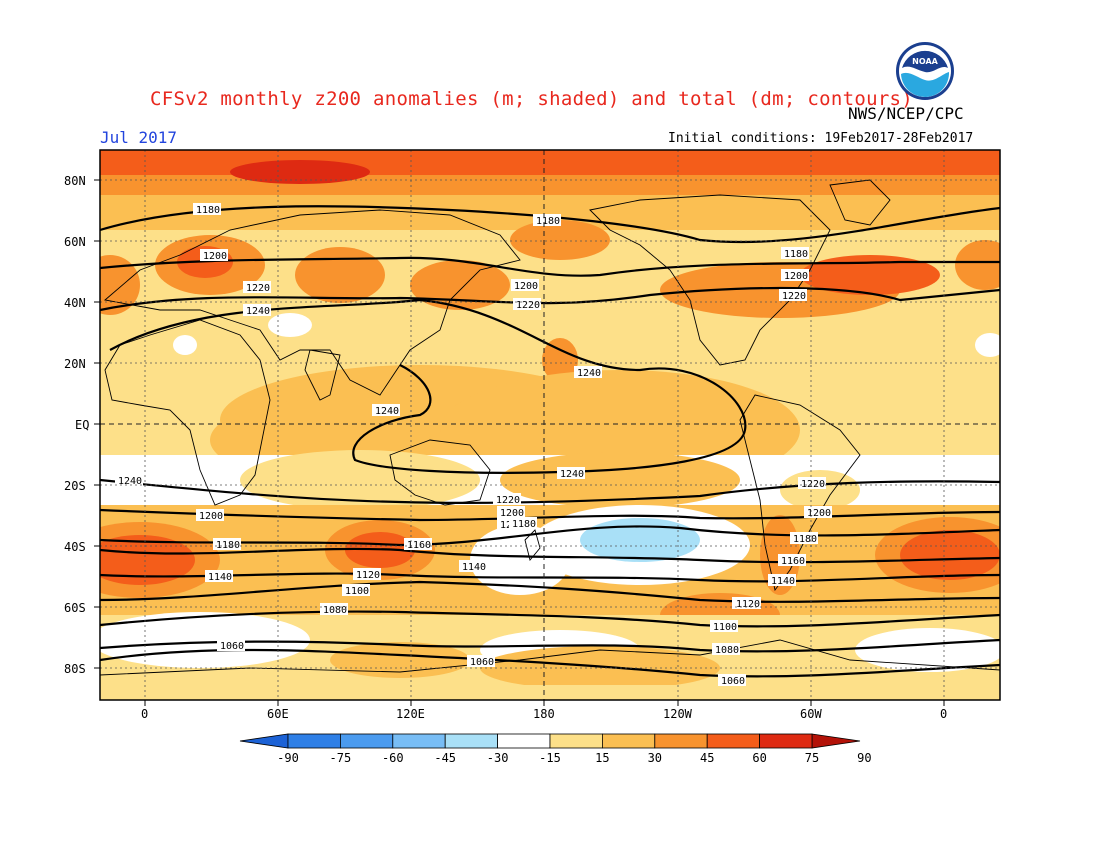 Image resolution: width=1100 pixels, height=850 pixels. Describe the element at coordinates (759, 758) in the screenshot. I see `colorbar-tick-label: 60` at that location.